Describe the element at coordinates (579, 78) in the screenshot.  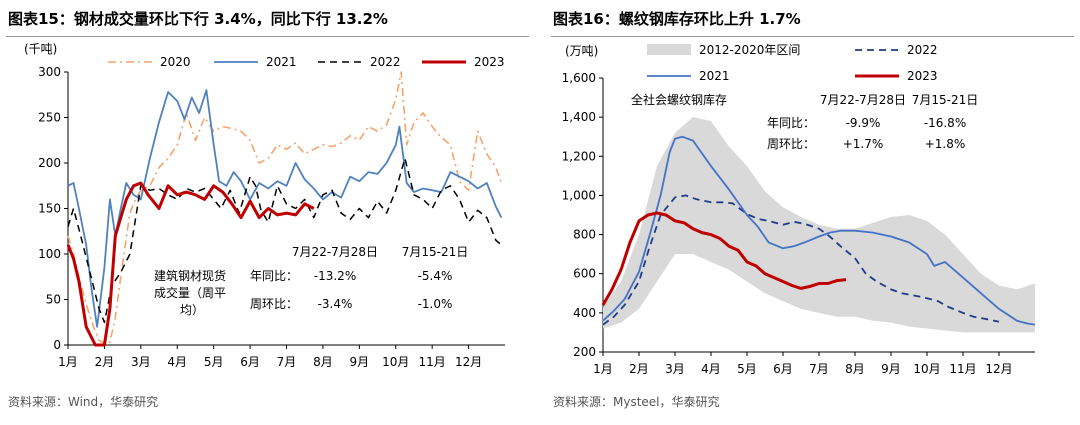
I see `right-y-tick-label: 1,600` at that location.